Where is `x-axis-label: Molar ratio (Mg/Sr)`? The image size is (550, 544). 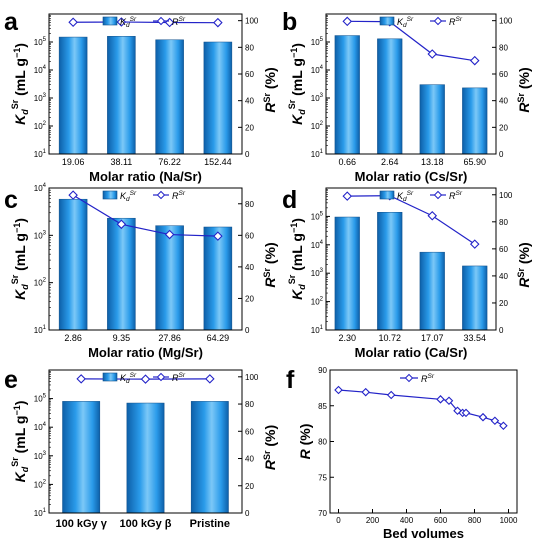
x-axis-label: Molar ratio (Mg/Sr) is located at coordinates (145, 352).